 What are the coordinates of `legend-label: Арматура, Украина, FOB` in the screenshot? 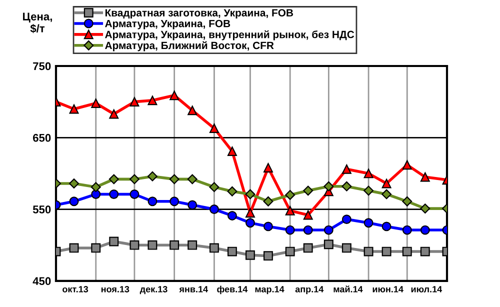 It's located at (167, 25).